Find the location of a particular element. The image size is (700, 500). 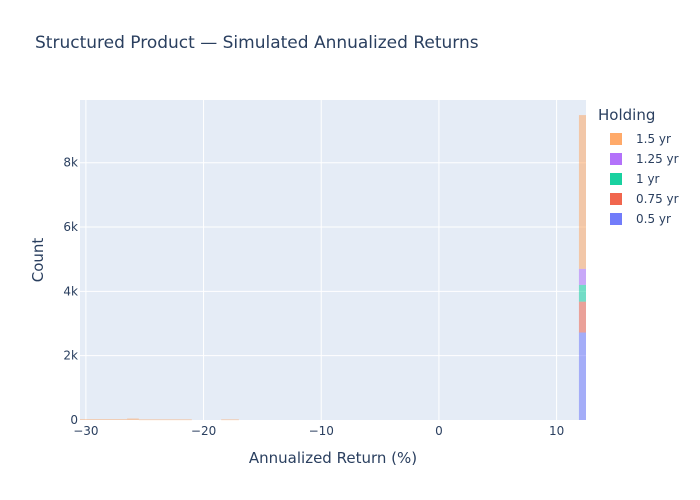

legend: Holding 1.5 yr 1.25 yr 1 yr 0.75 yr 0.5 yr is located at coordinates (638, 167).